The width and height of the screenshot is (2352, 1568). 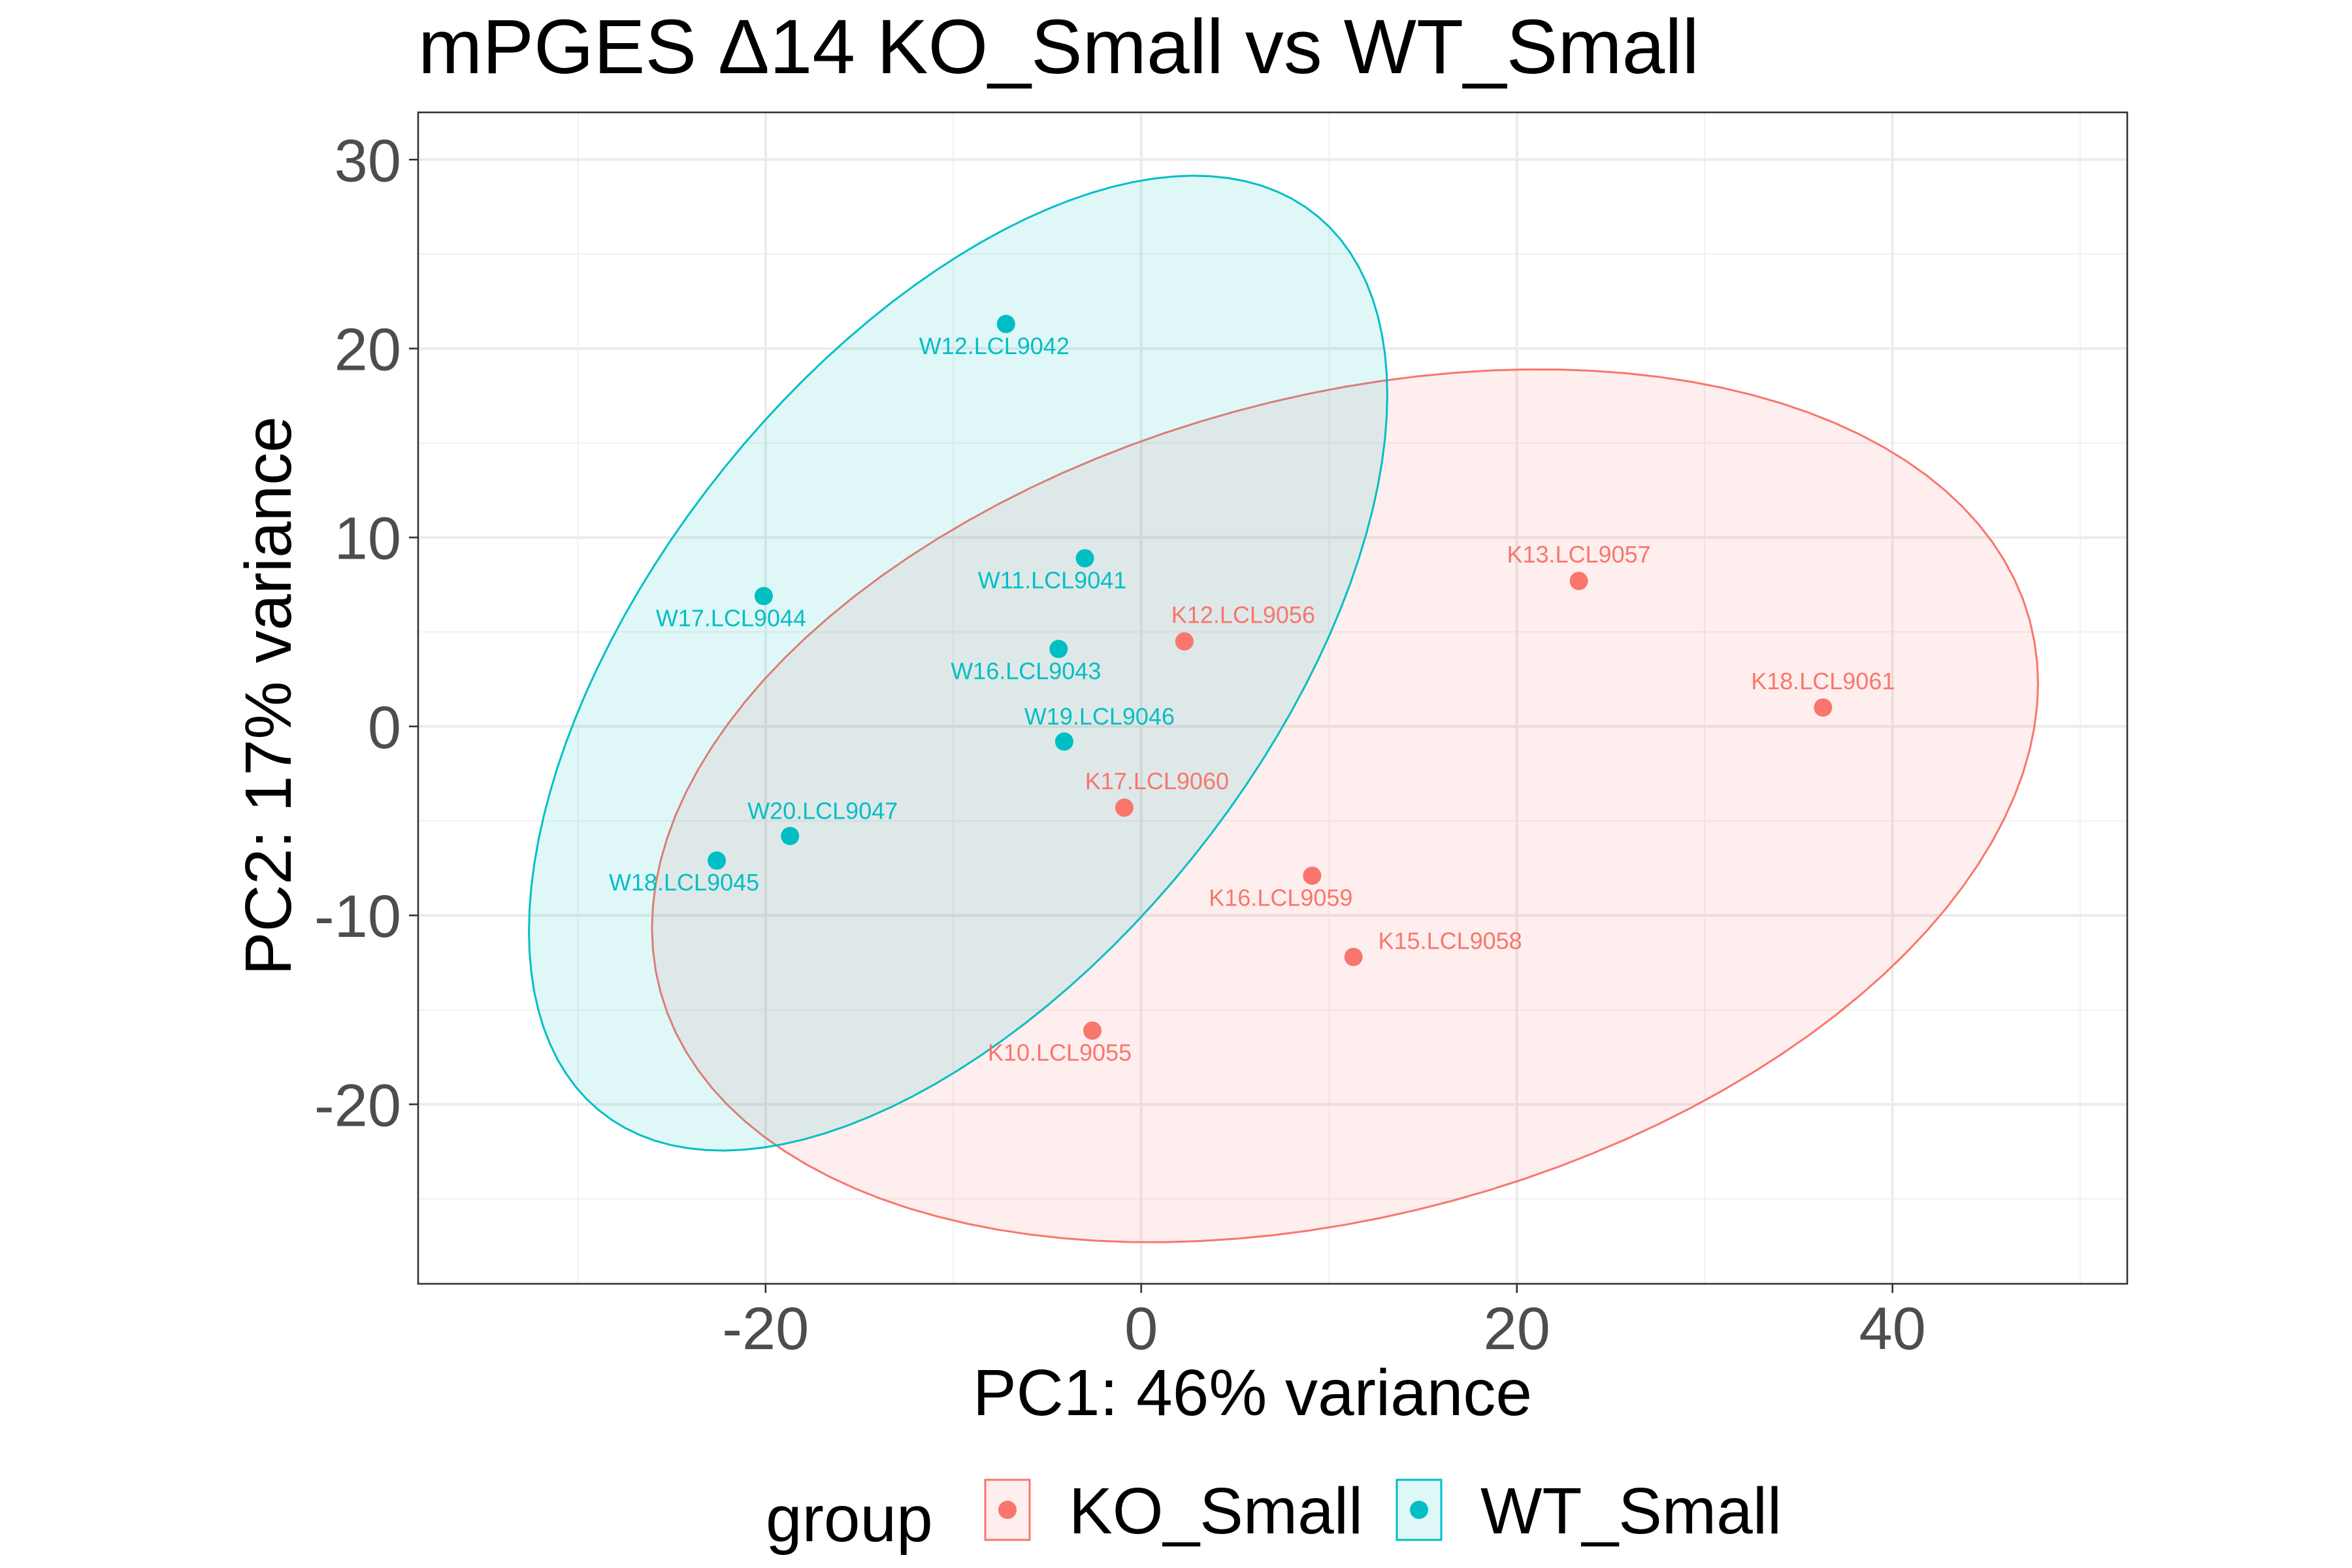 I want to click on point-label: K17.LCL9060, so click(x=1157, y=781).